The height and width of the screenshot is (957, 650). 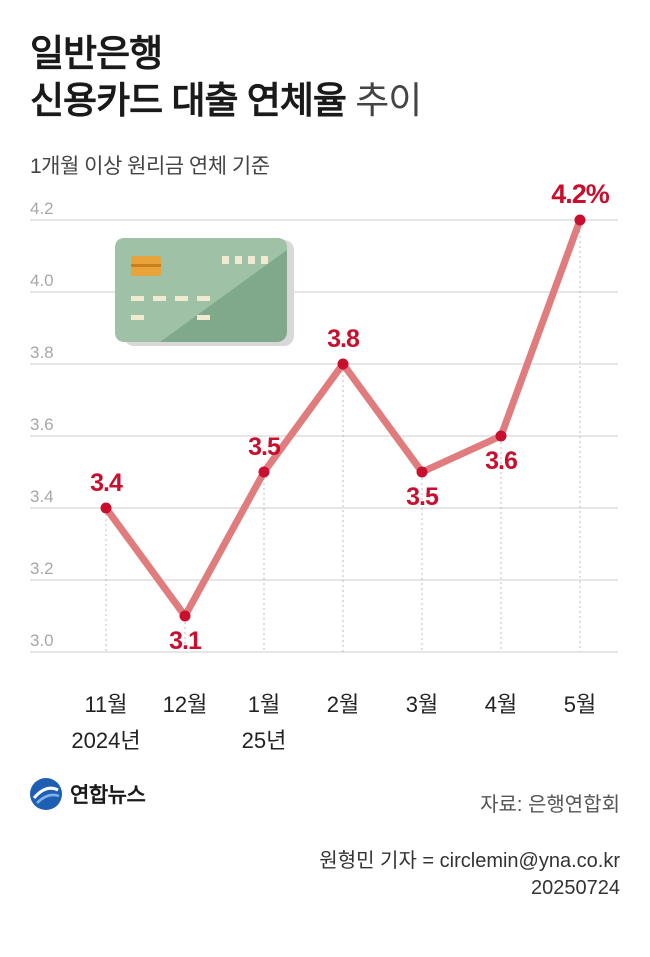 What do you see at coordinates (469, 861) in the screenshot?
I see `reporter-credit: 원형민 기자 = circlemin@yna.co.kr` at bounding box center [469, 861].